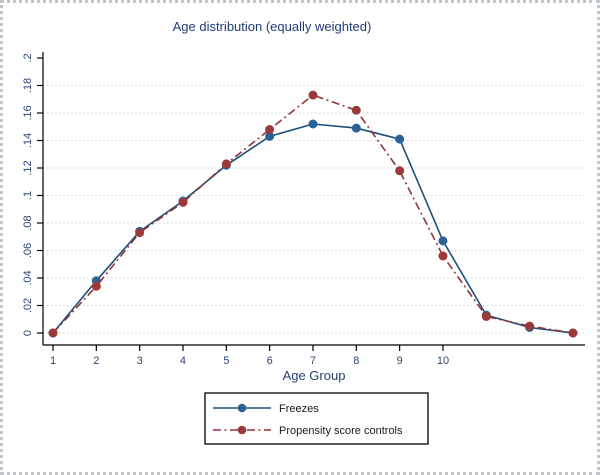 The height and width of the screenshot is (475, 600). Describe the element at coordinates (28, 305) in the screenshot. I see `y-tick-label: .02` at that location.